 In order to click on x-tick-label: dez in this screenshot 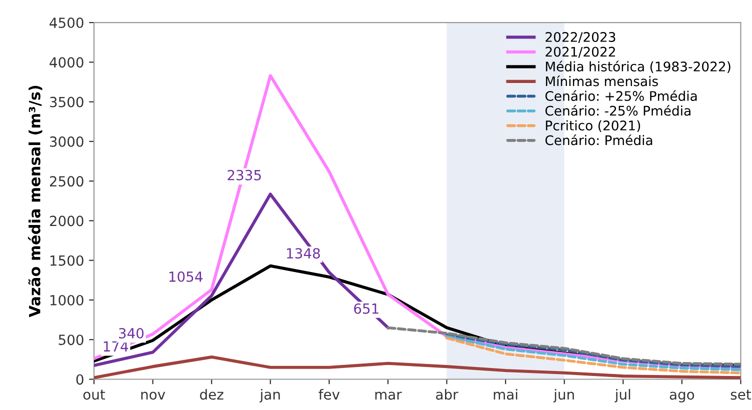, I will do `click(212, 394)`.